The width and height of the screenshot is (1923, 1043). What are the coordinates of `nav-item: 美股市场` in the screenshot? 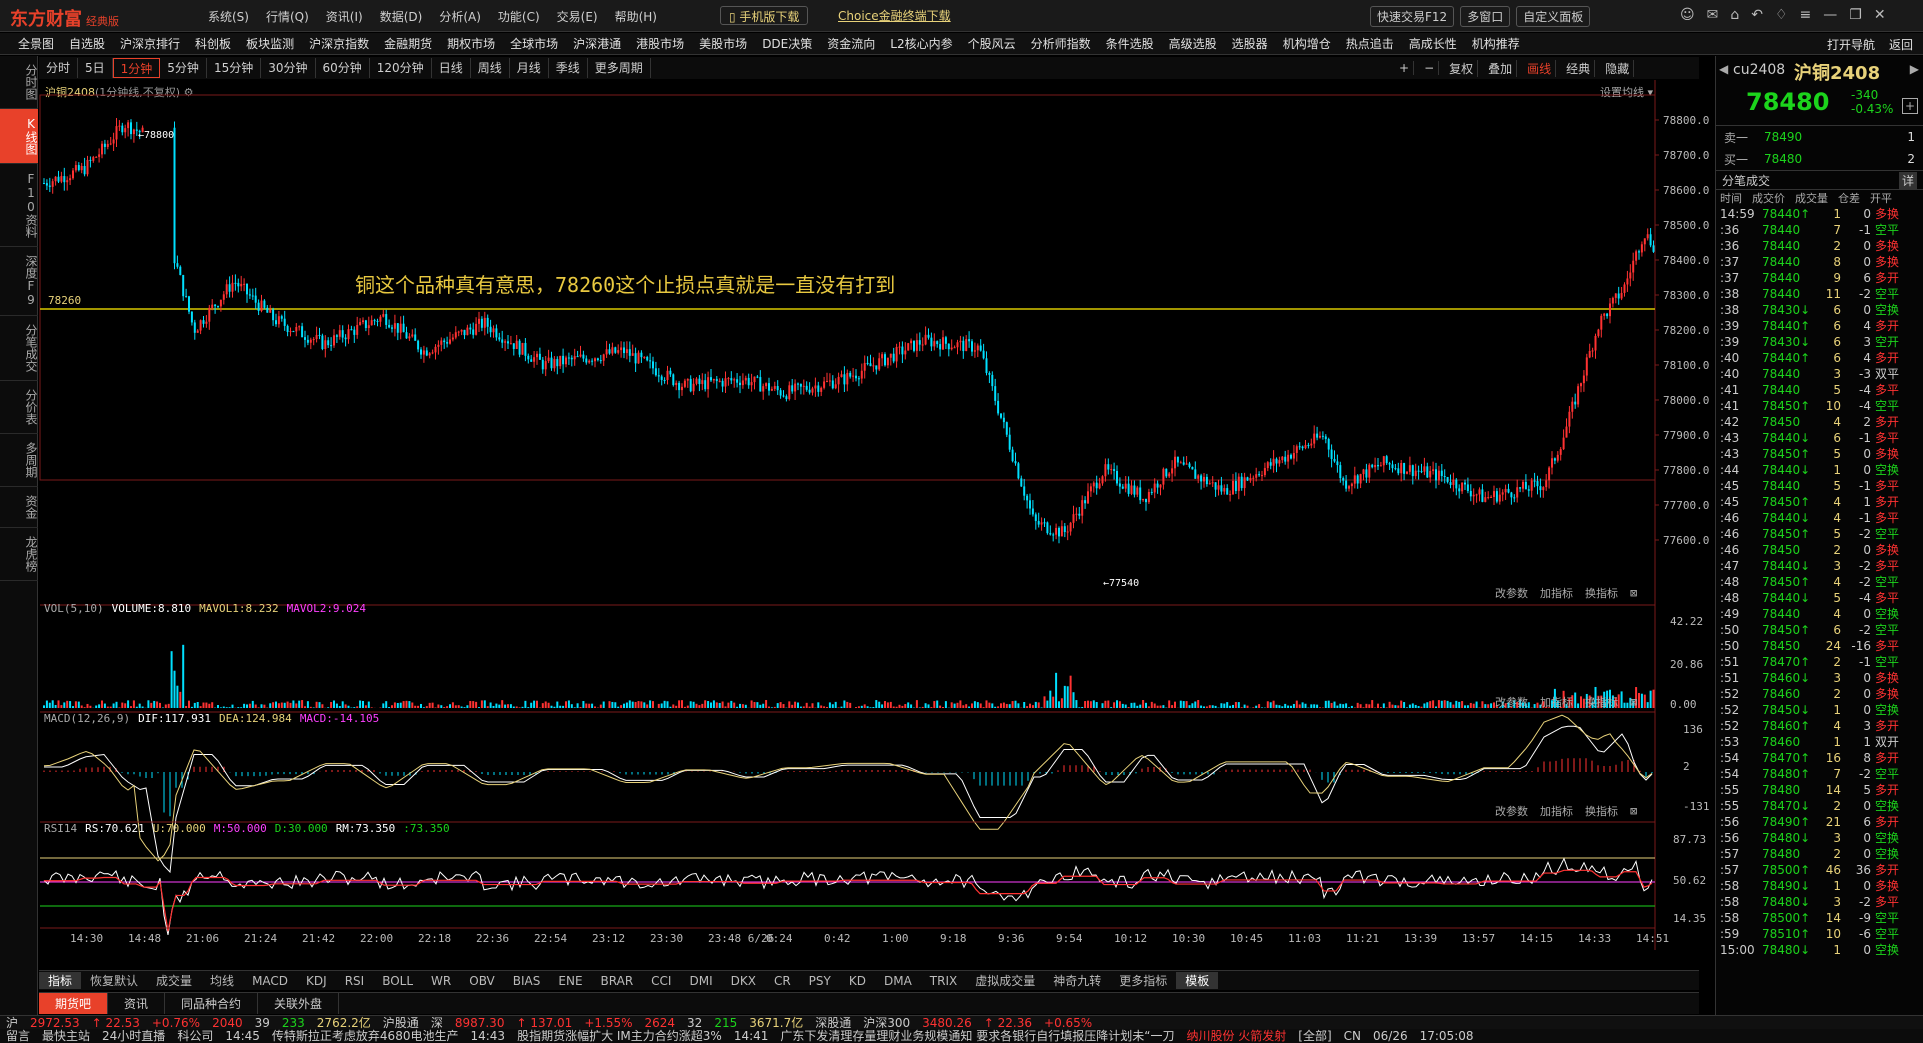 It's located at (723, 44).